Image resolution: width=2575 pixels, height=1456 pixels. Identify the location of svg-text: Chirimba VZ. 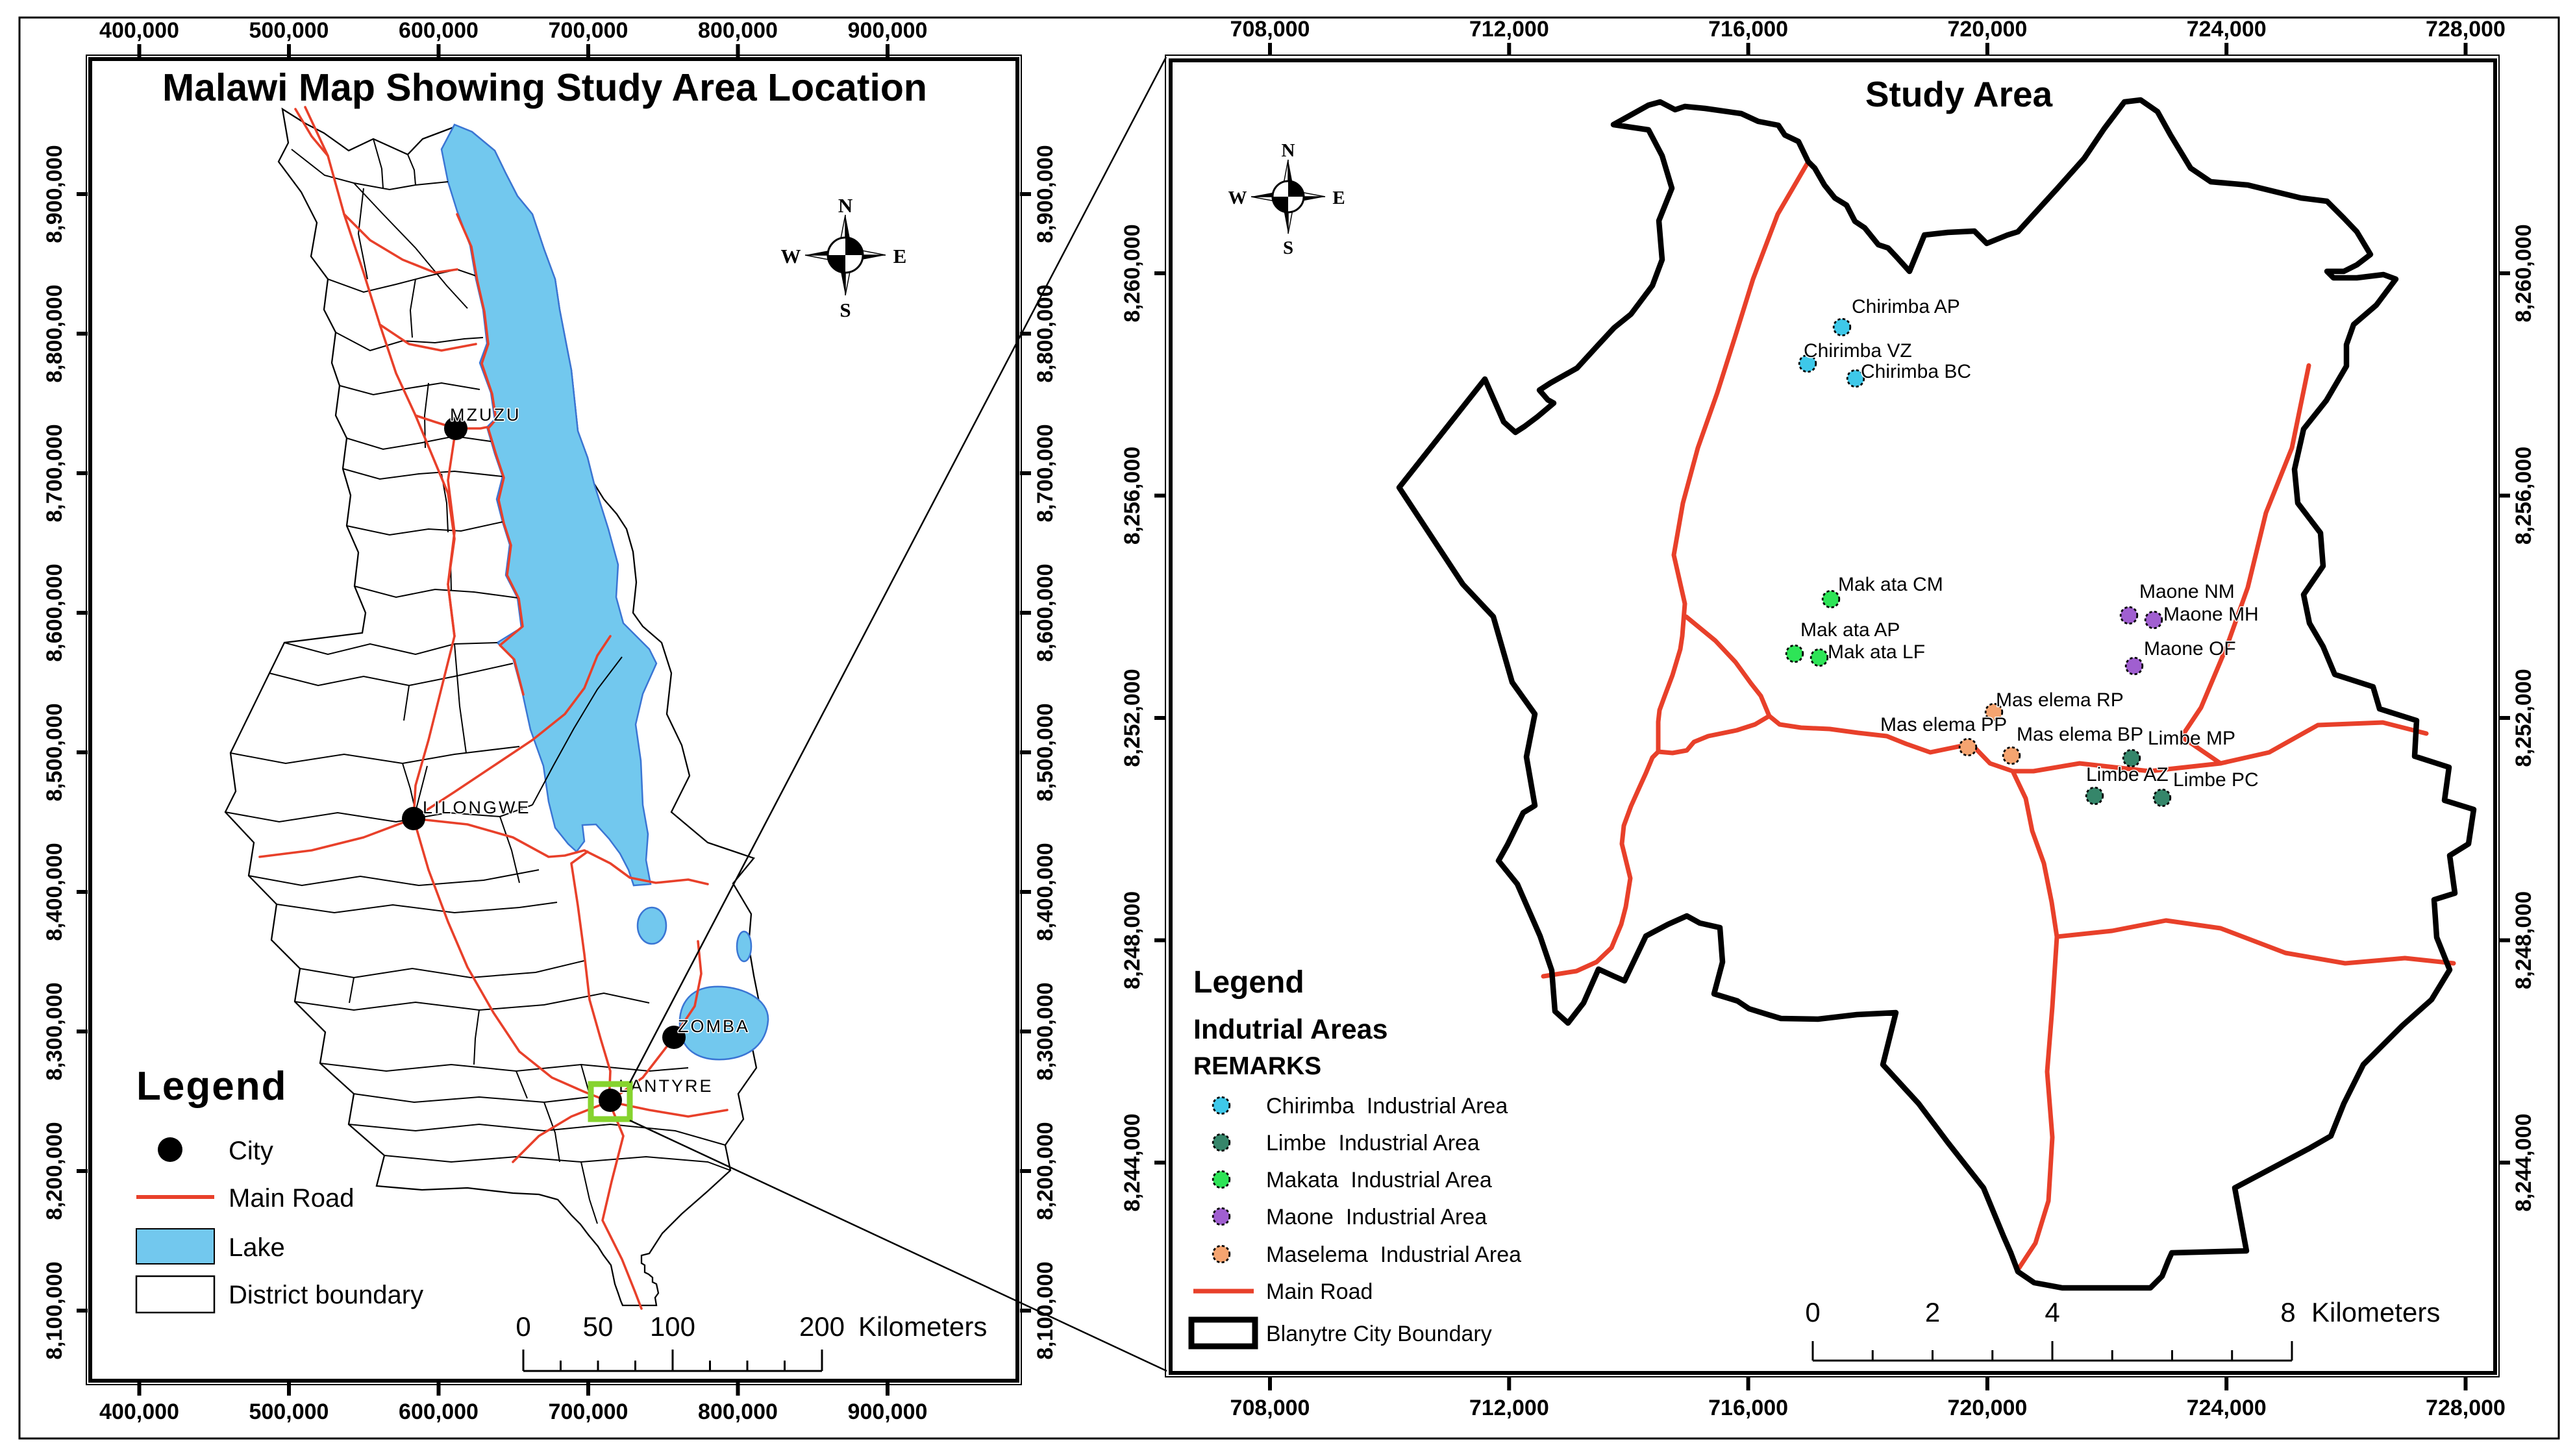
(1858, 351).